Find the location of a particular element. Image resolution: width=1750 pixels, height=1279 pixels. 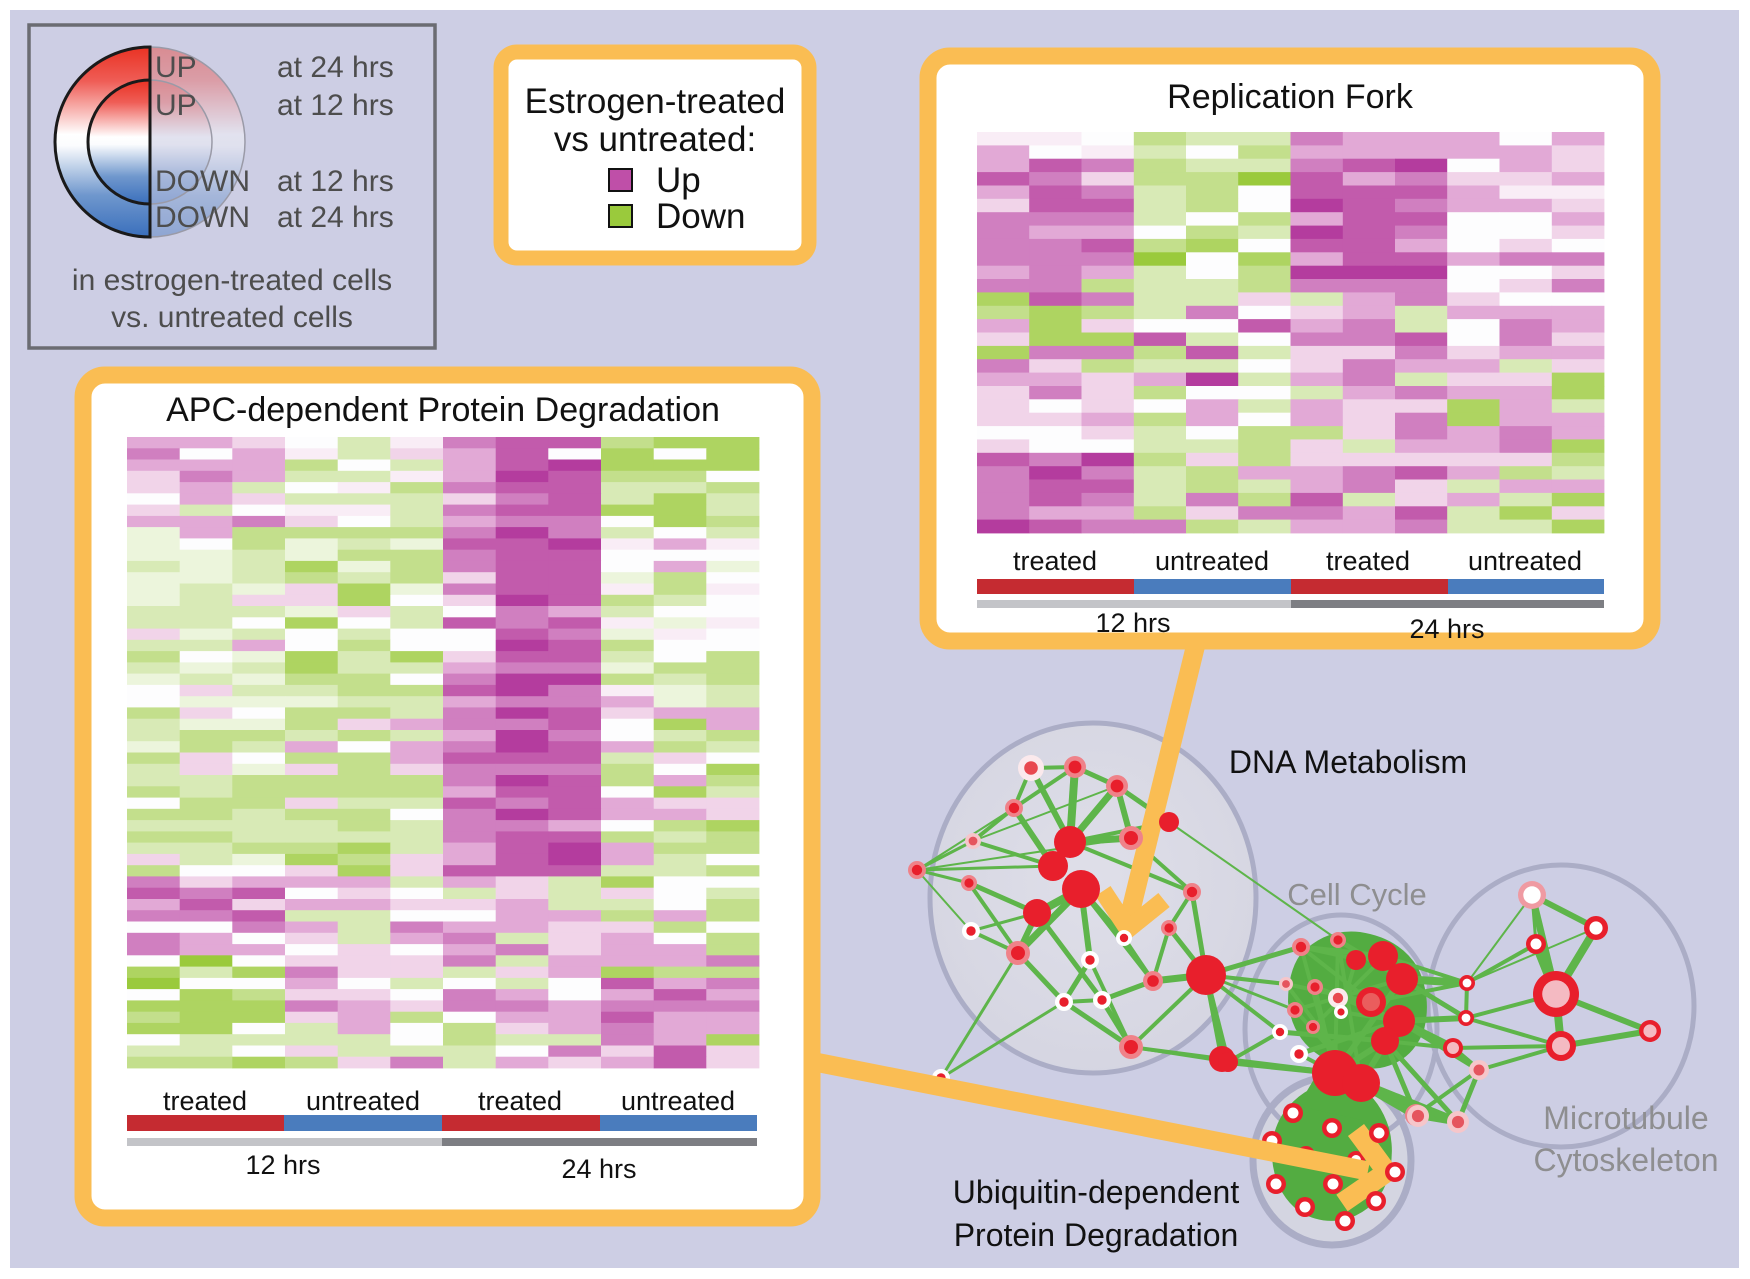

svg-text: Estrogen-treated is located at coordinates (655, 101).